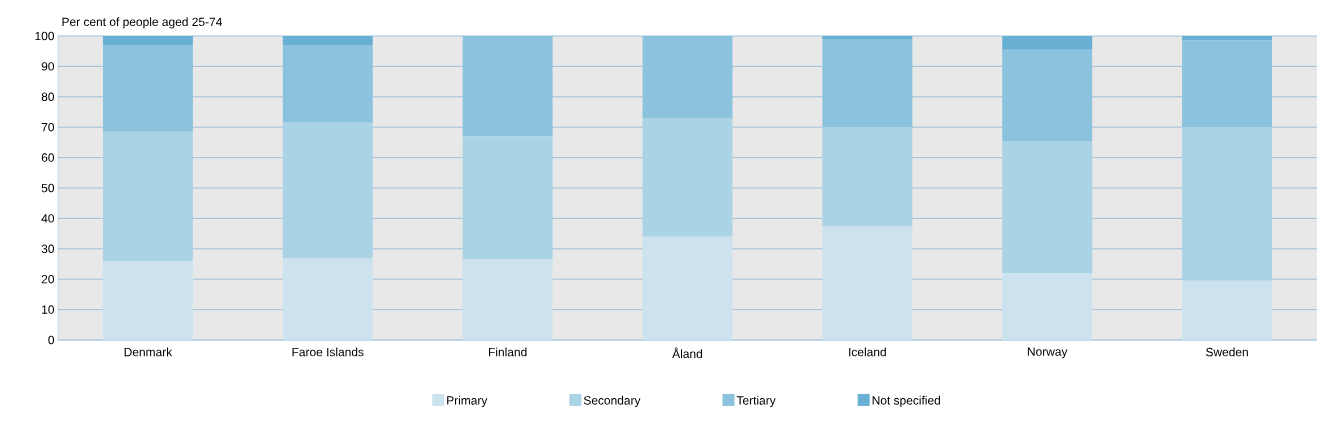 This screenshot has width=1319, height=428. I want to click on y-axis-title: Per cent of people aged 25-74, so click(142, 23).